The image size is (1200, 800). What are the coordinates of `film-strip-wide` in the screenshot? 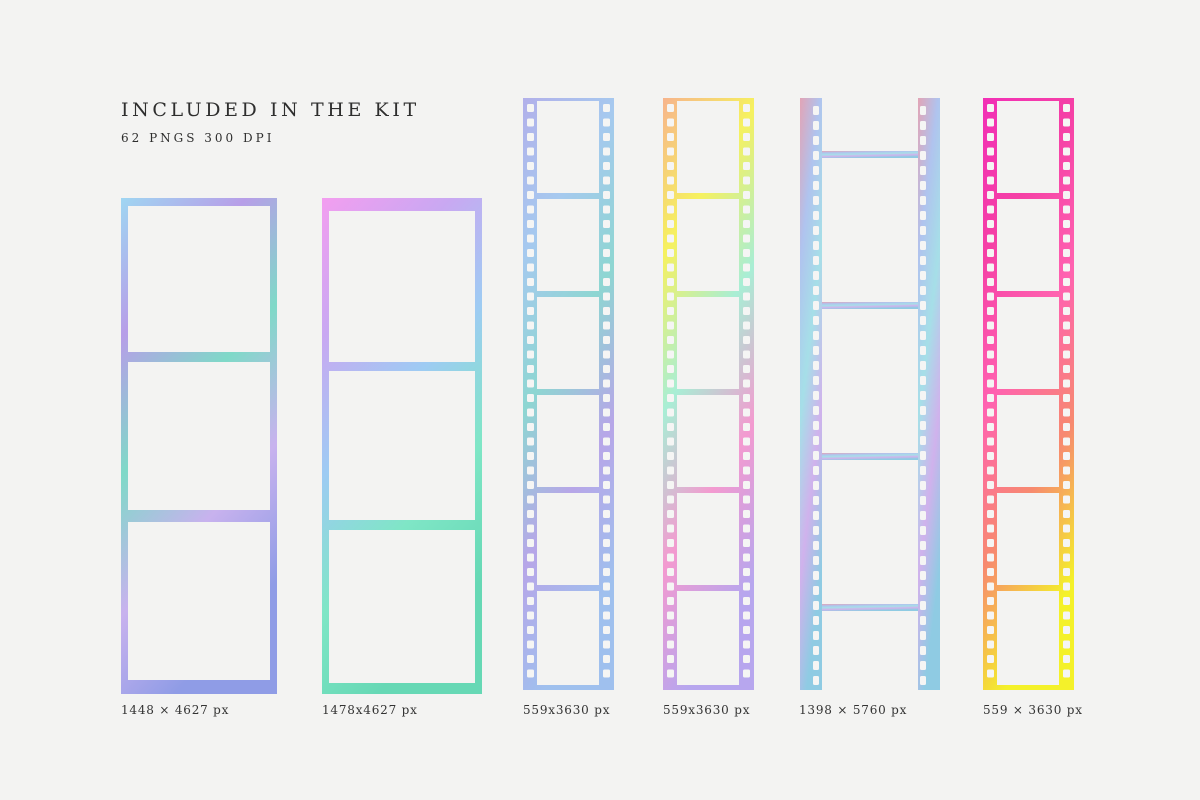 It's located at (870, 394).